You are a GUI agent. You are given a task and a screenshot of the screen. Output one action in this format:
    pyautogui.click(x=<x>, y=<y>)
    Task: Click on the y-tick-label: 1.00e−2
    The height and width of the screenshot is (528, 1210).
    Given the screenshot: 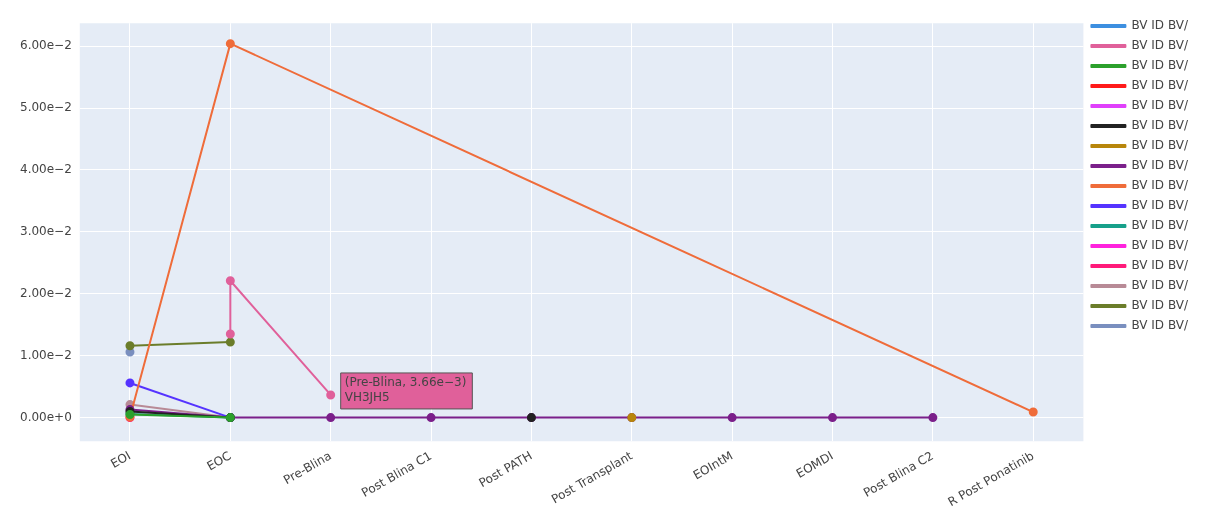 What is the action you would take?
    pyautogui.click(x=45, y=354)
    